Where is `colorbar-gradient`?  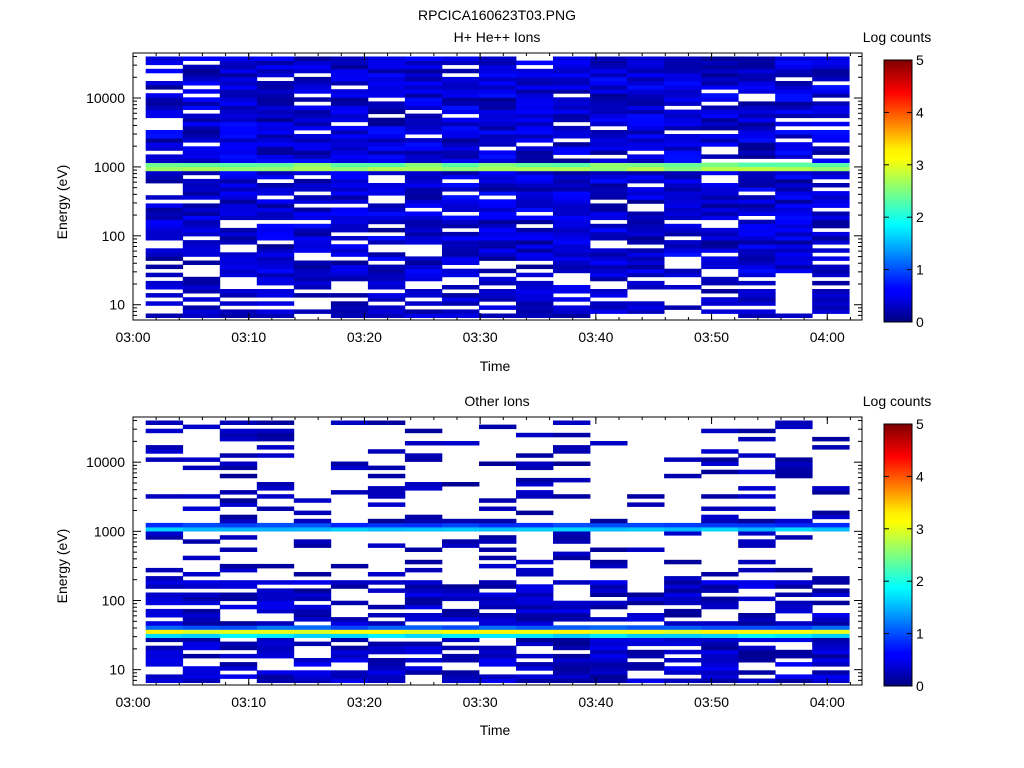
colorbar-gradient is located at coordinates (898, 191).